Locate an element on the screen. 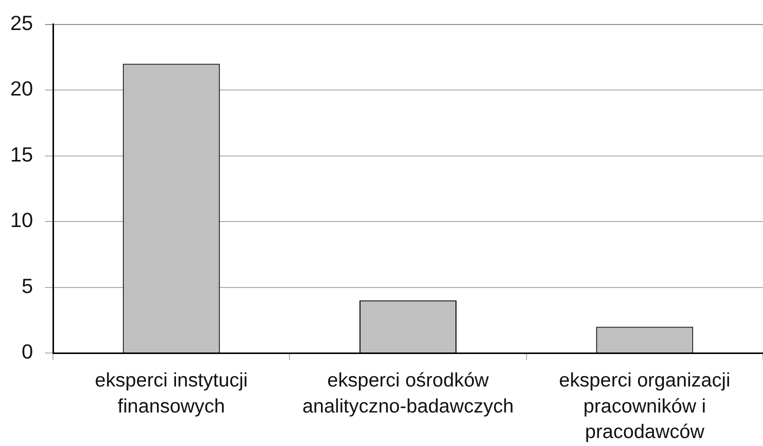 Image resolution: width=763 pixels, height=446 pixels. y-tick-label: 5 is located at coordinates (27, 286).